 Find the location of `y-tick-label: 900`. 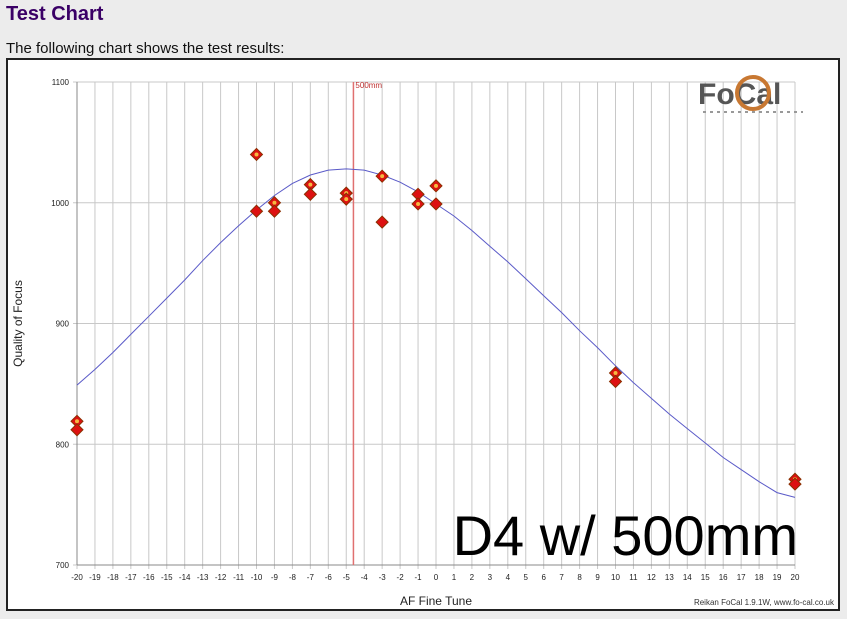

y-tick-label: 900 is located at coordinates (63, 324).